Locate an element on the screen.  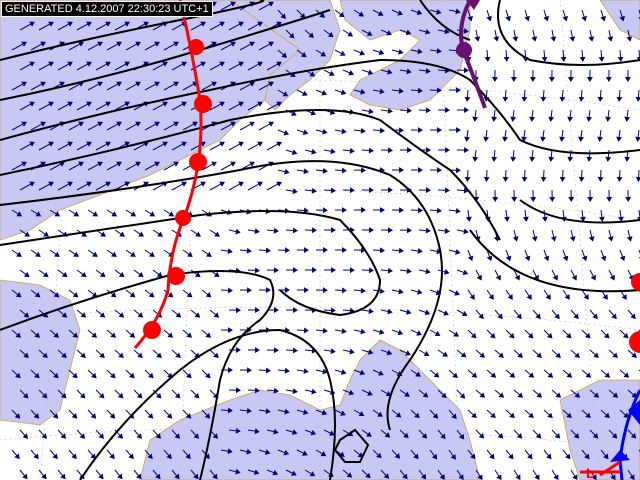
baltic-sea is located at coordinates (405, 55).